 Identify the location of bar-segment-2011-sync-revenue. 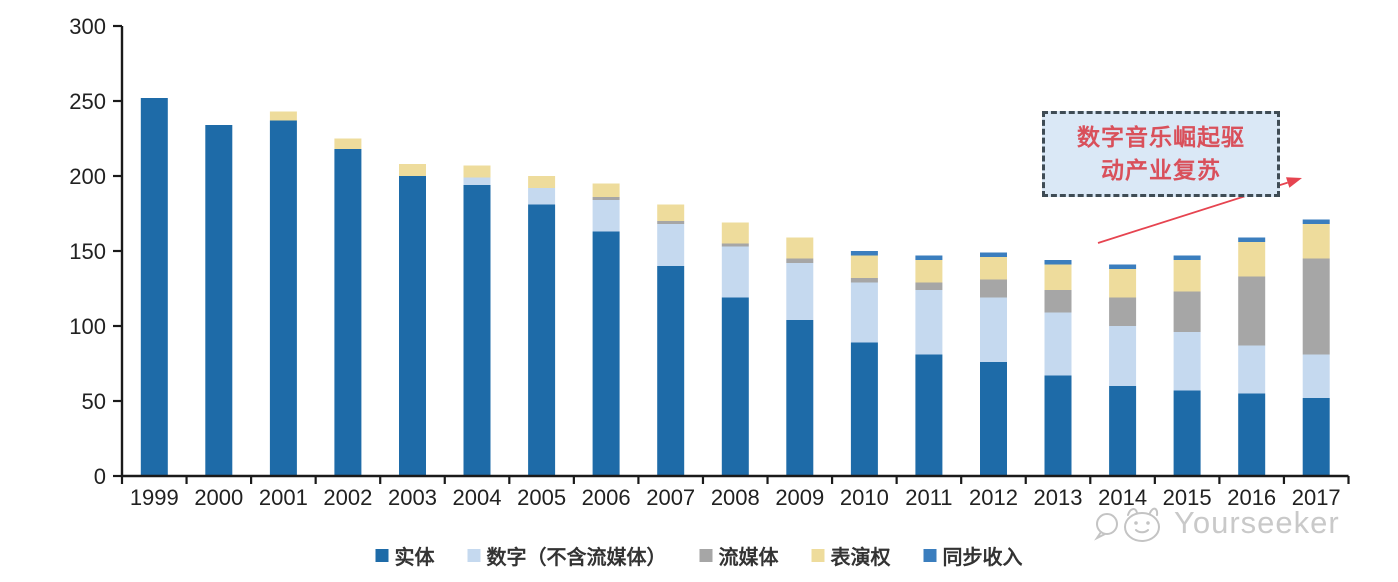
(929, 257).